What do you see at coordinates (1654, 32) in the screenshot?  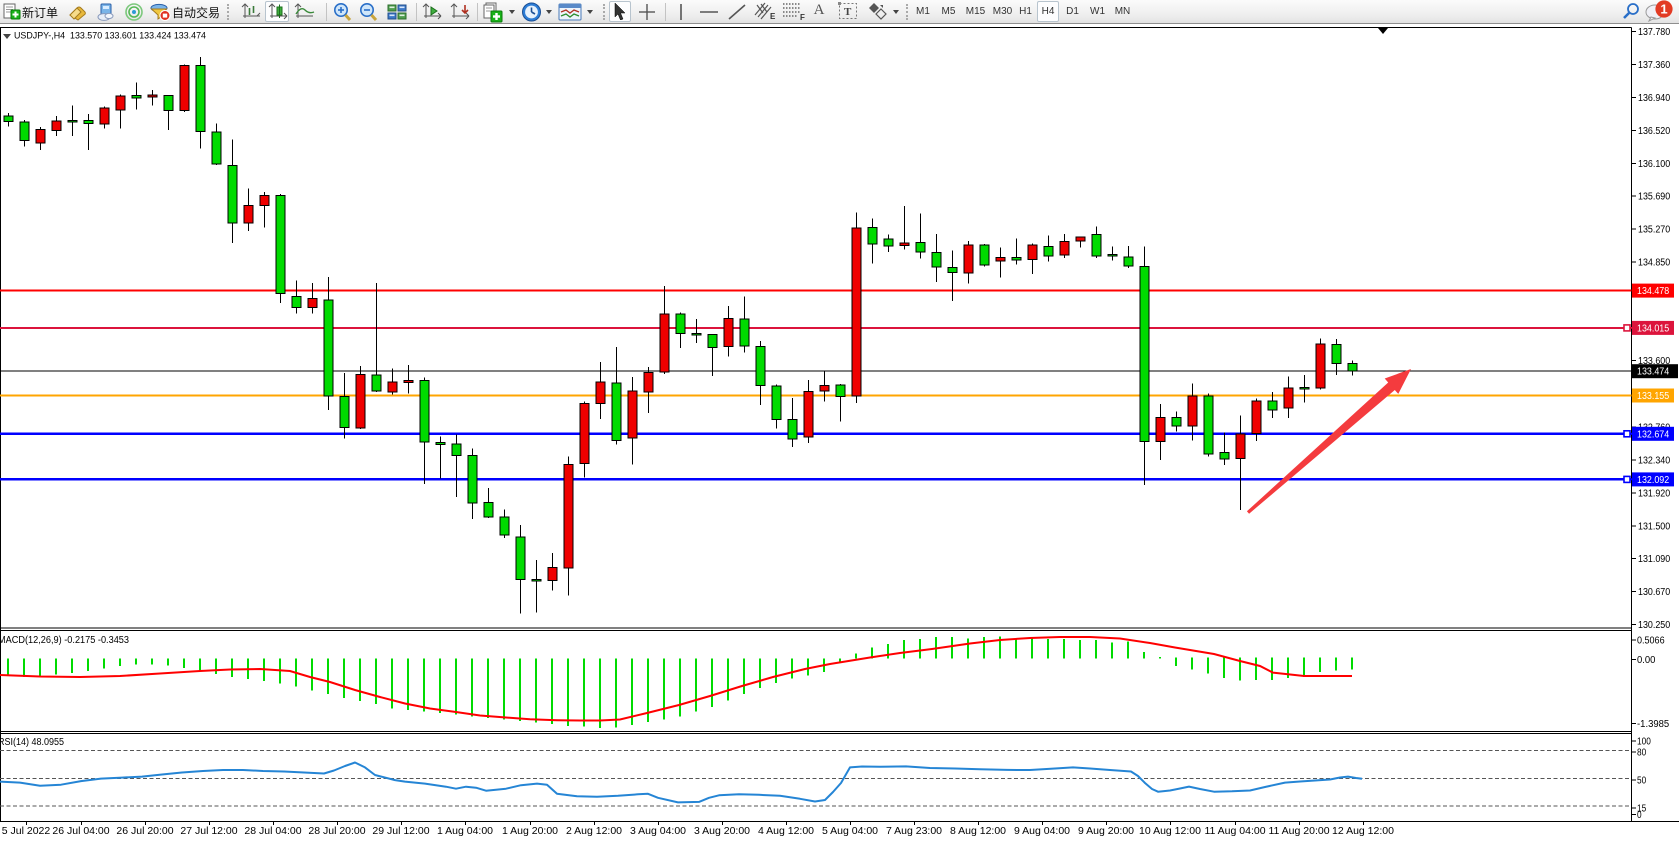 I see `svg-text: 137.780` at bounding box center [1654, 32].